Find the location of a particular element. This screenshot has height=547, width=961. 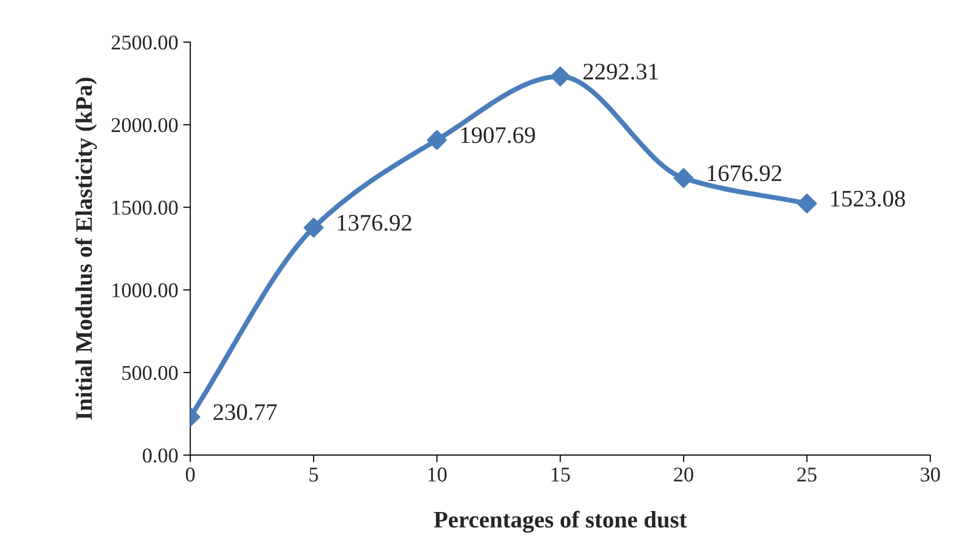

data-label: 230.77 is located at coordinates (245, 412).